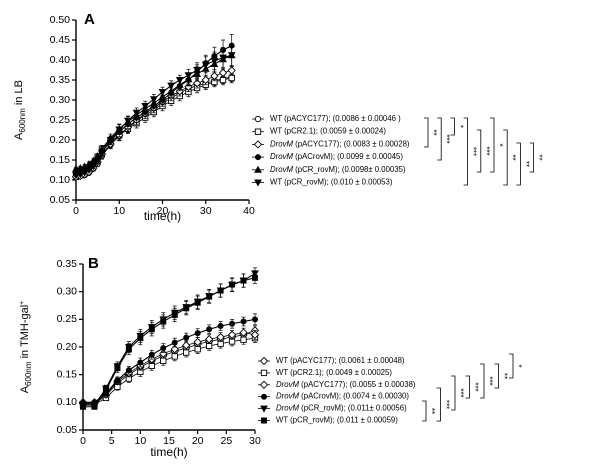 The width and height of the screenshot is (592, 465). I want to click on y-label-tail: in LB, so click(19, 94).